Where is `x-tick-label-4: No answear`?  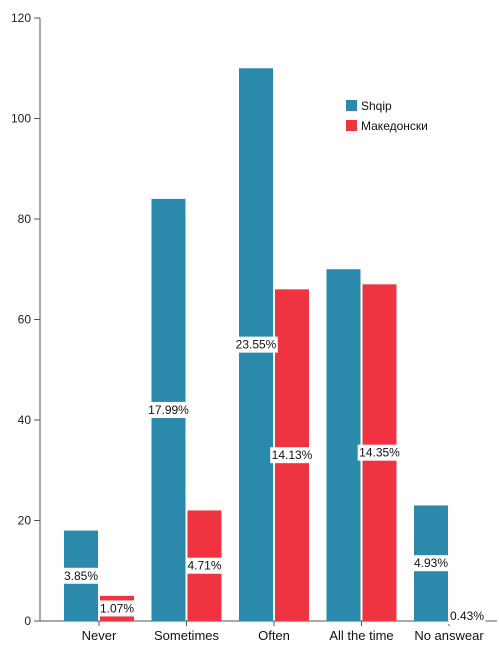
x-tick-label-4: No answear is located at coordinates (449, 635).